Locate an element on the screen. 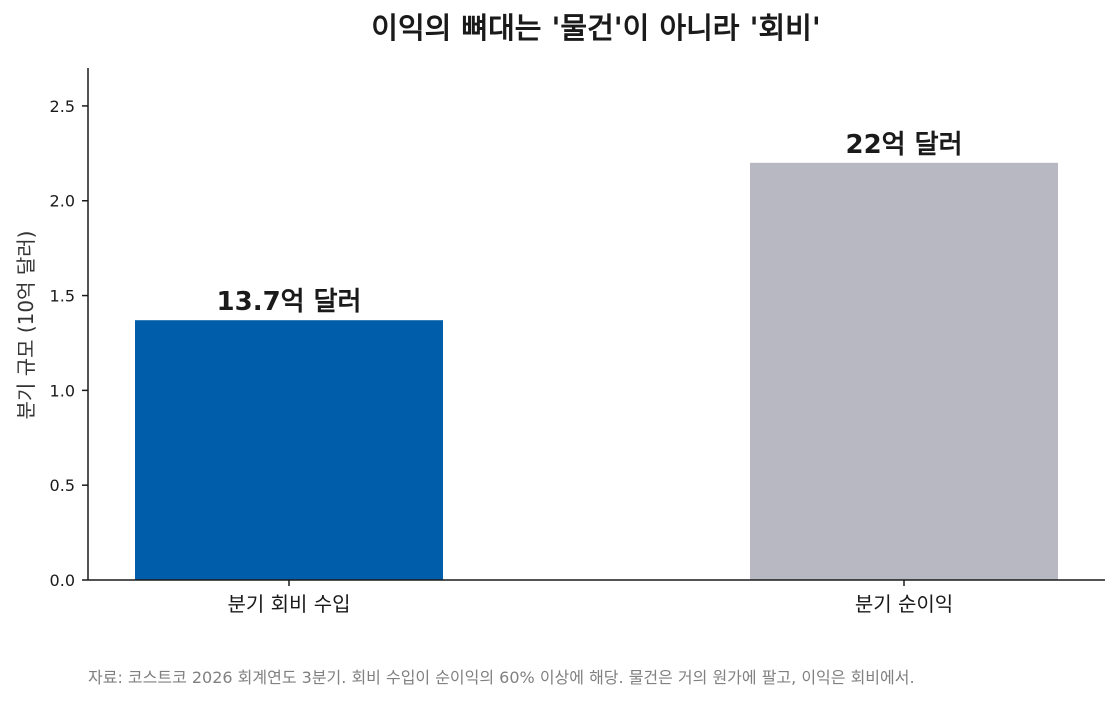 Image resolution: width=1119 pixels, height=702 pixels. bar-value-label: 22억 달러 is located at coordinates (904, 145).